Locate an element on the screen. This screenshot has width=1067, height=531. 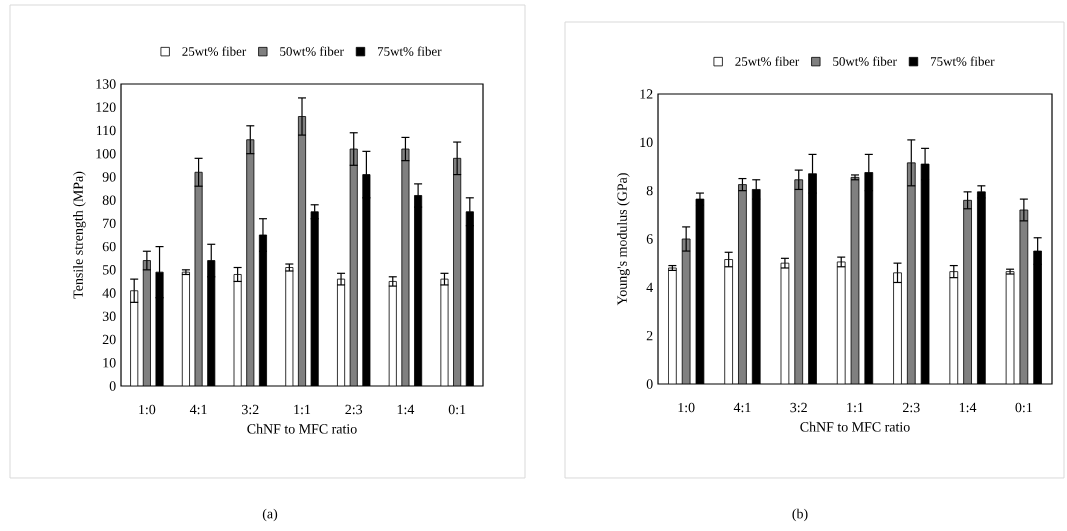
y-tick-label: 90 is located at coordinates (109, 177).